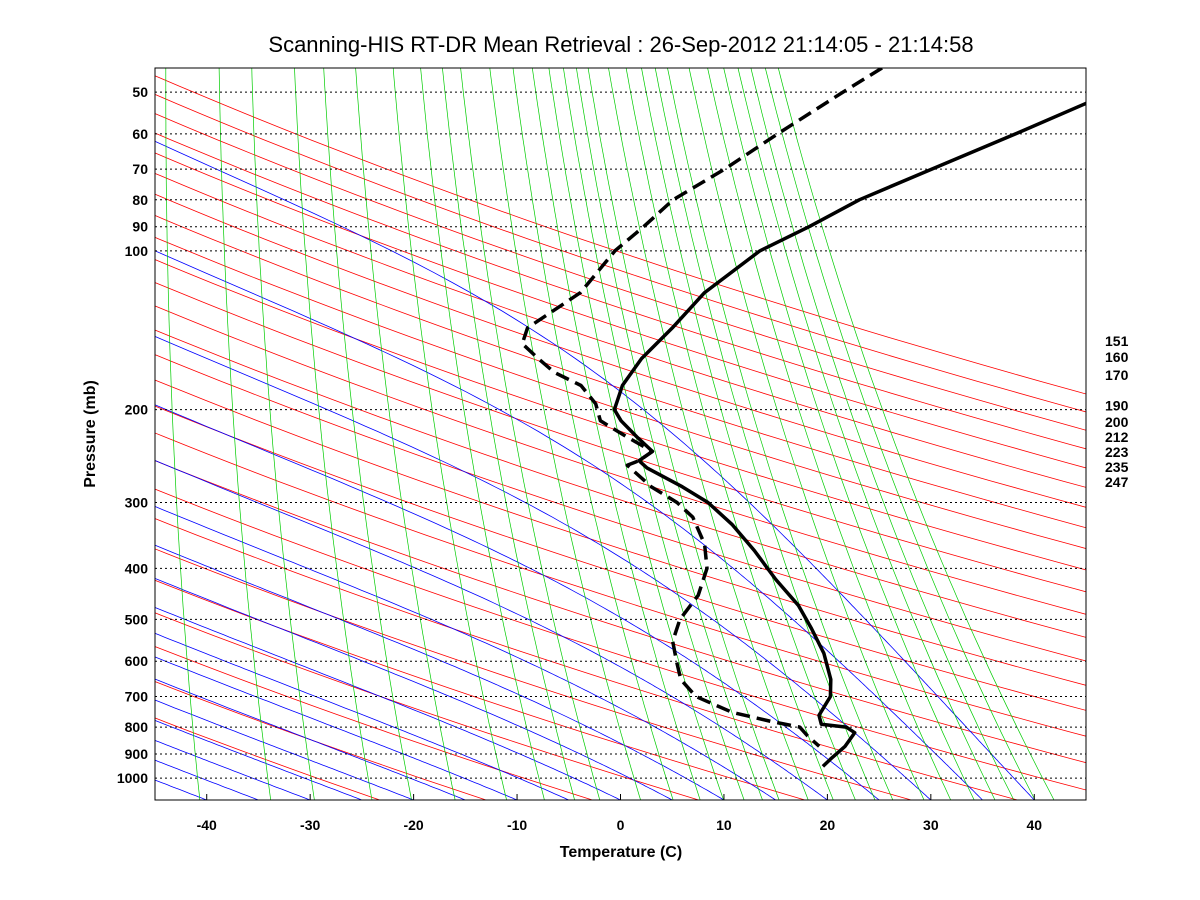  What do you see at coordinates (1117, 437) in the screenshot?
I see `right-label: 212` at bounding box center [1117, 437].